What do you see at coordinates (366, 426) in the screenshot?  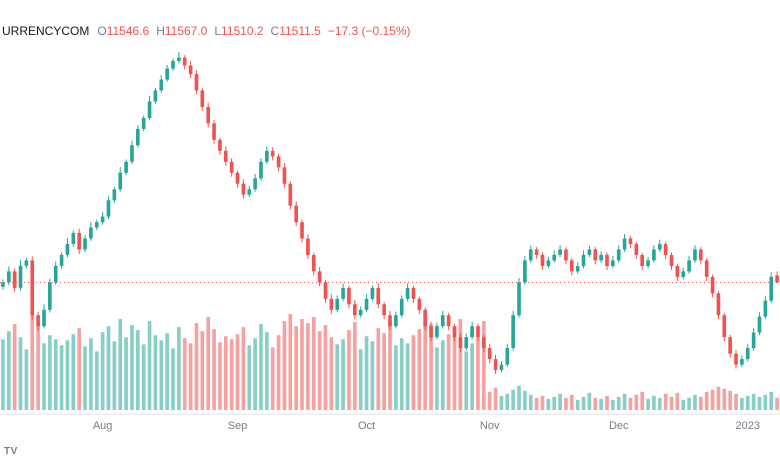 I see `x-axis-label: Oct` at bounding box center [366, 426].